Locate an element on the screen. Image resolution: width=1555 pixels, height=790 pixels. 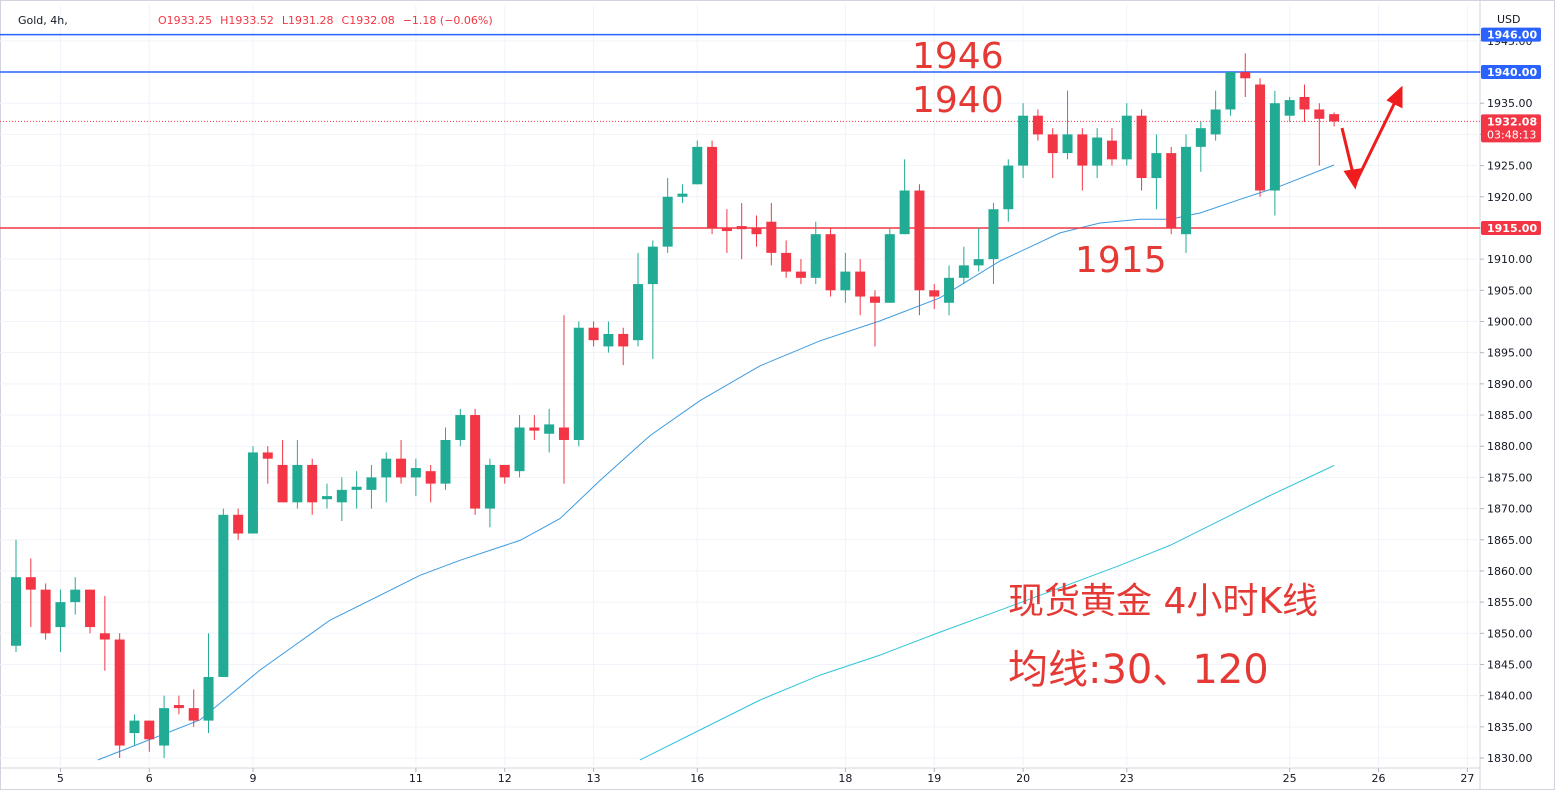
x-tick-label: 16 is located at coordinates (697, 778).